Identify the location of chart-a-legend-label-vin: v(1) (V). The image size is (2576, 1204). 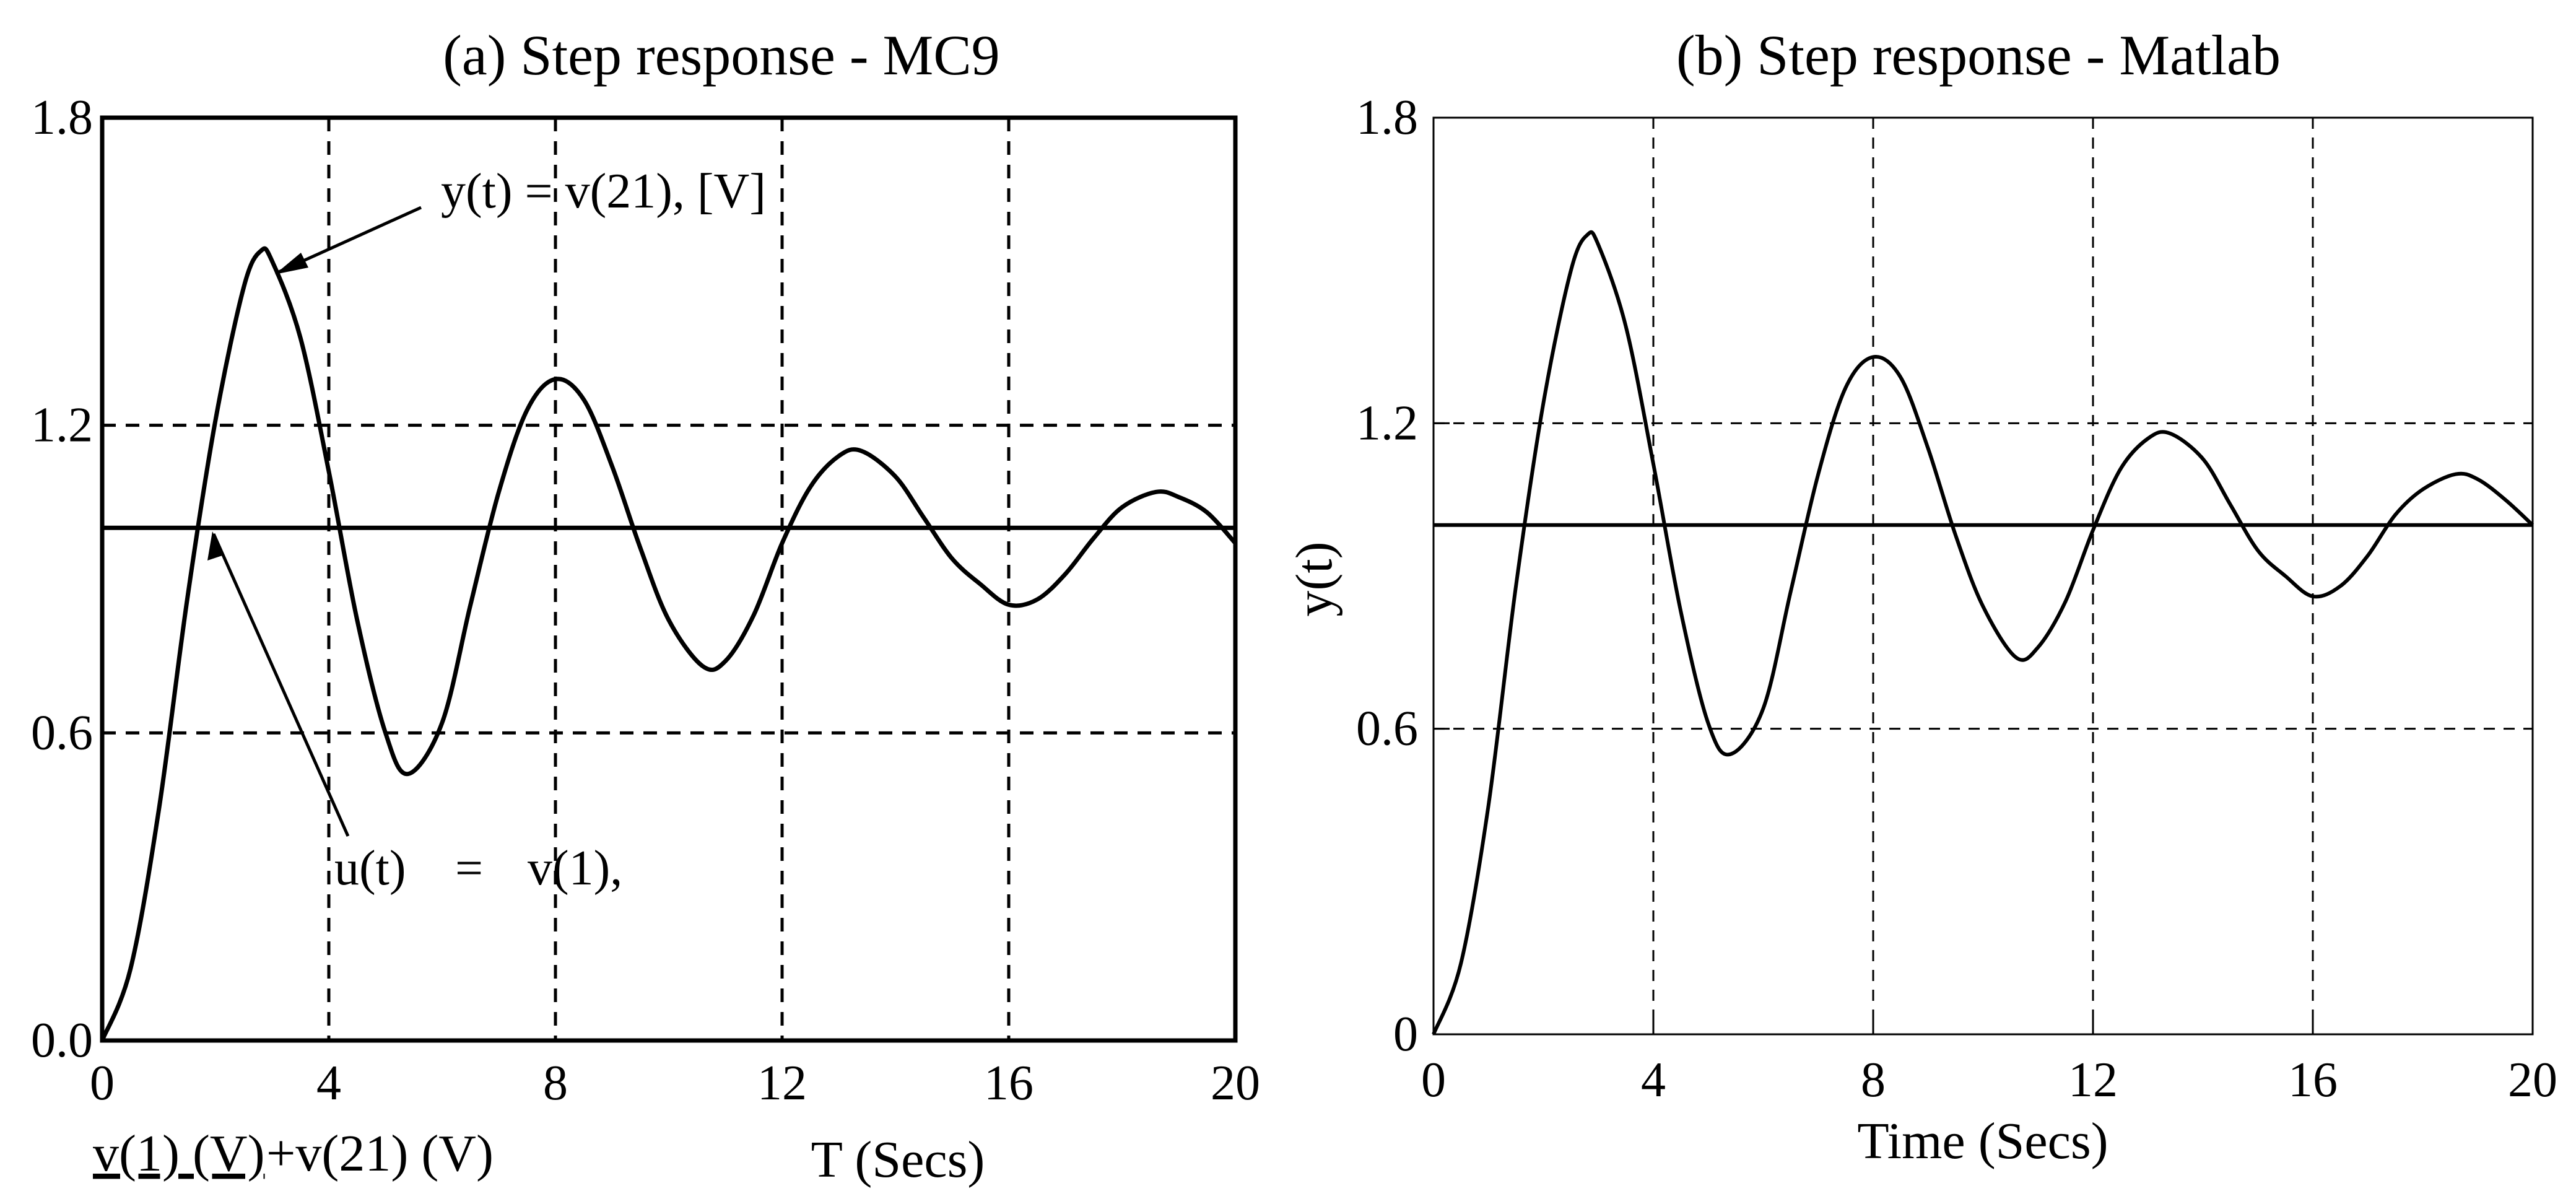
(179, 1153).